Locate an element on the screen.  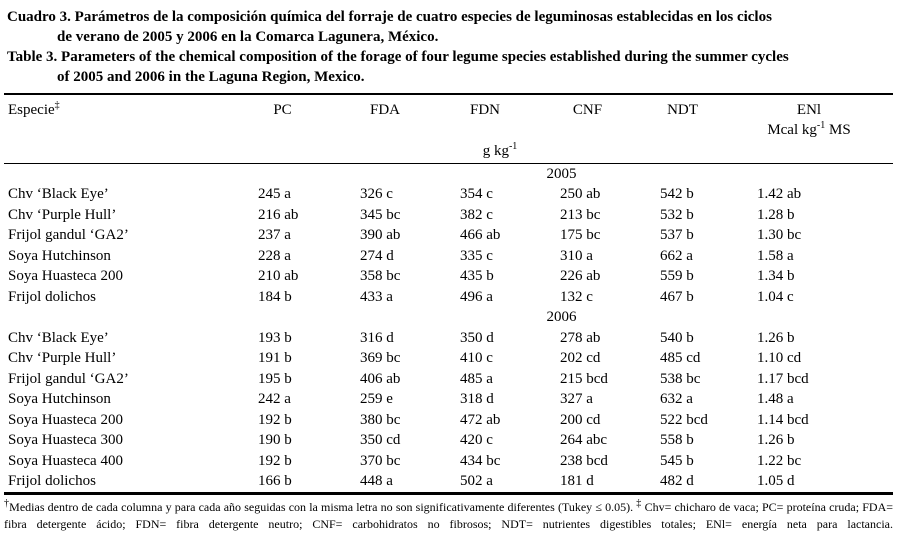
value-cell: 350 cd is located at coordinates (380, 440).